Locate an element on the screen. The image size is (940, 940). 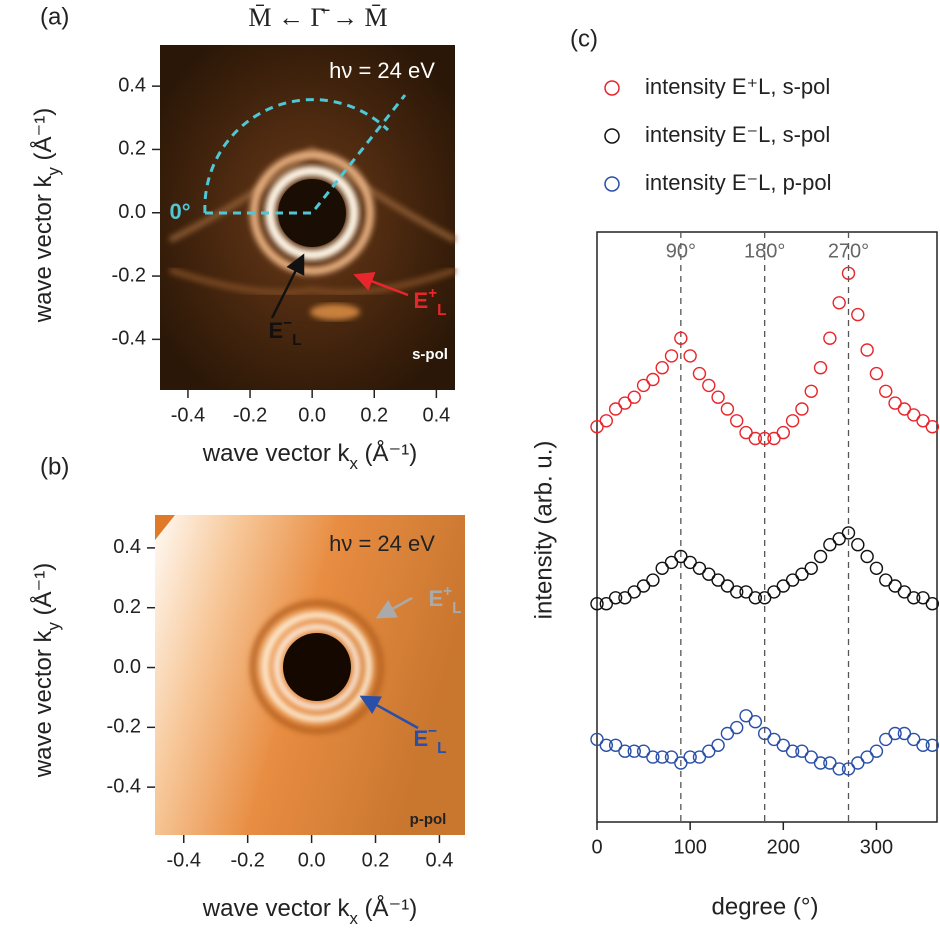
panel-label: (b) is located at coordinates (54, 466).